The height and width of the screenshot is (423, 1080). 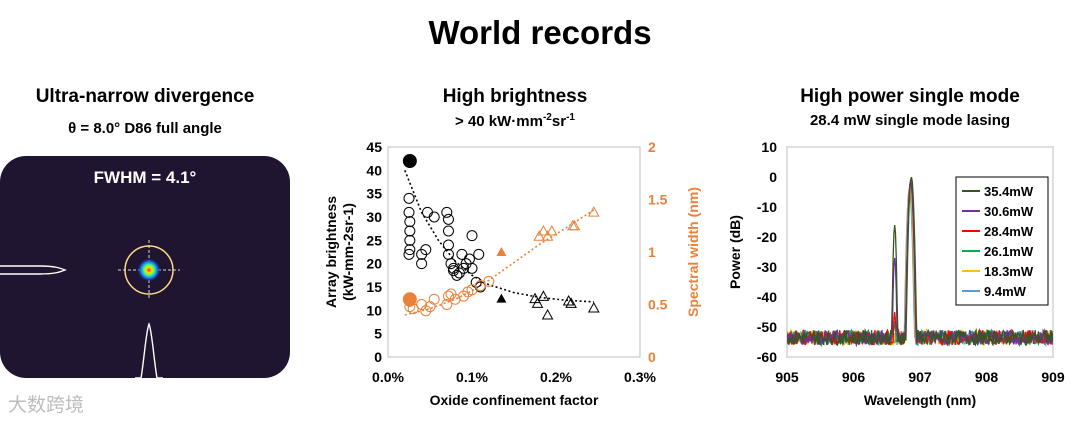 I want to click on beam-profile-graphic, so click(x=90, y=309).